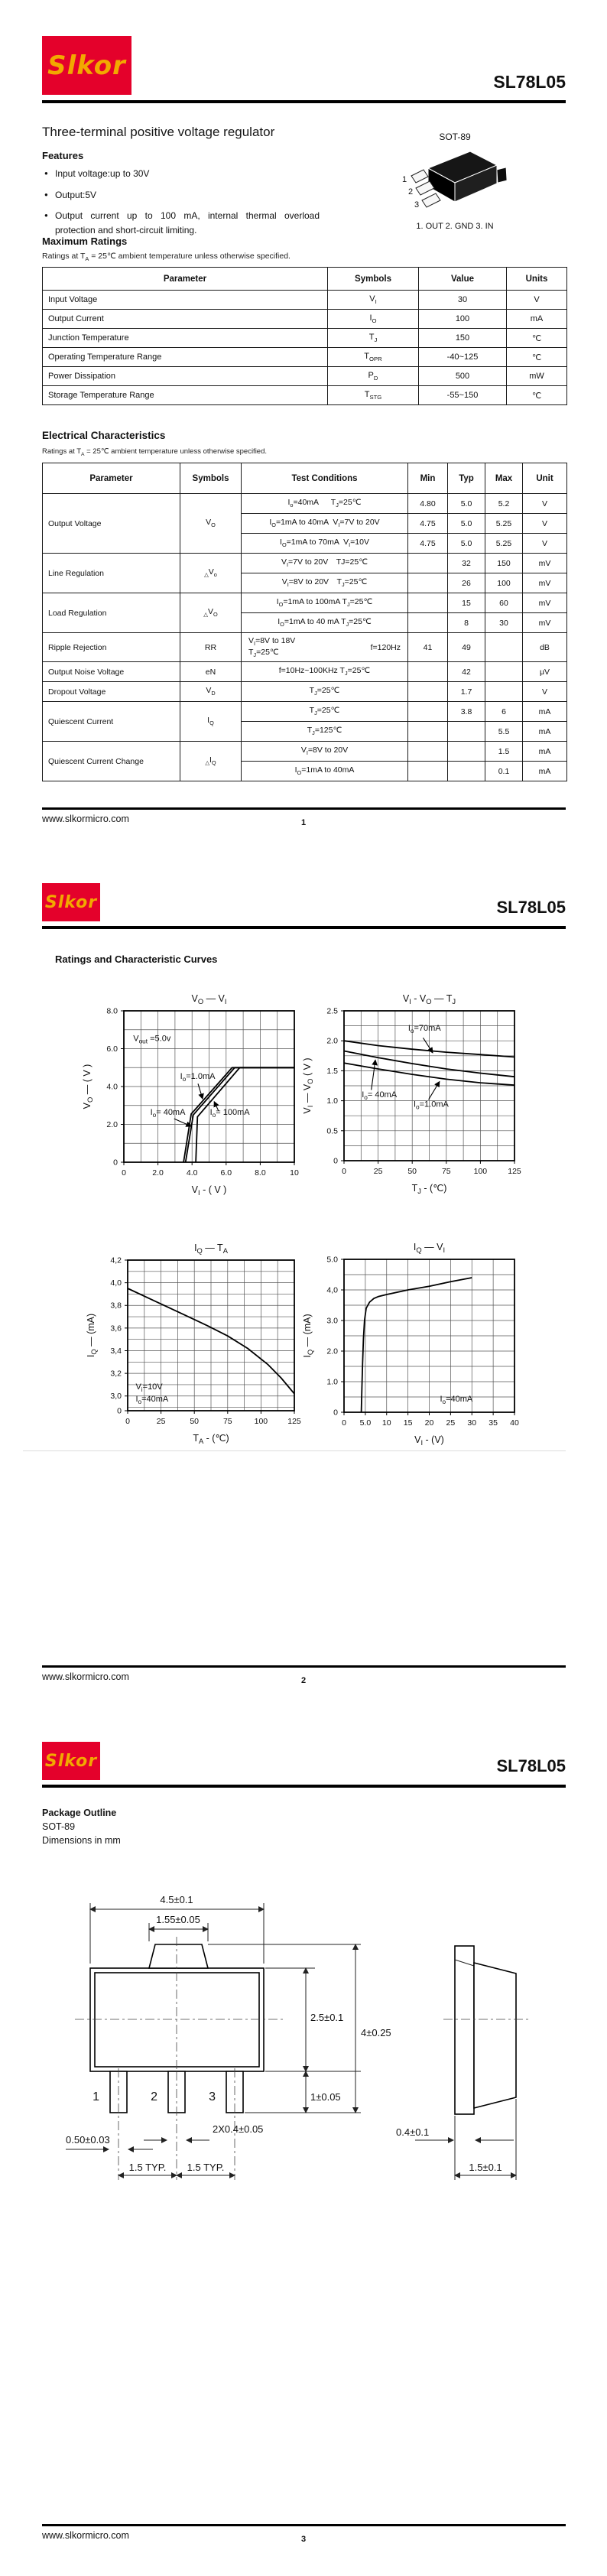 The width and height of the screenshot is (607, 2576). Describe the element at coordinates (466, 623) in the screenshot. I see `table-cell: 8` at that location.